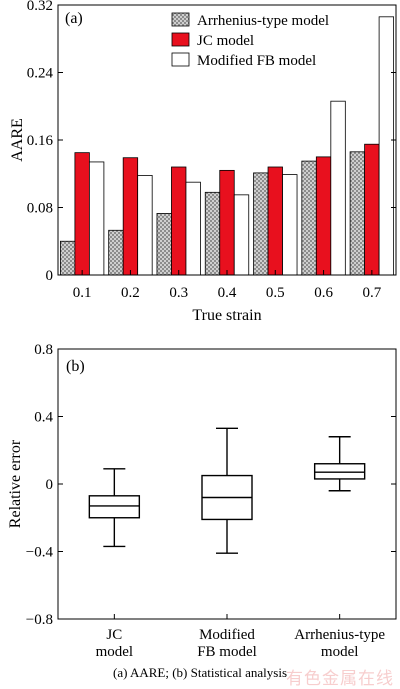  What do you see at coordinates (178, 293) in the screenshot?
I see `x-tick-label: 0.3` at bounding box center [178, 293].